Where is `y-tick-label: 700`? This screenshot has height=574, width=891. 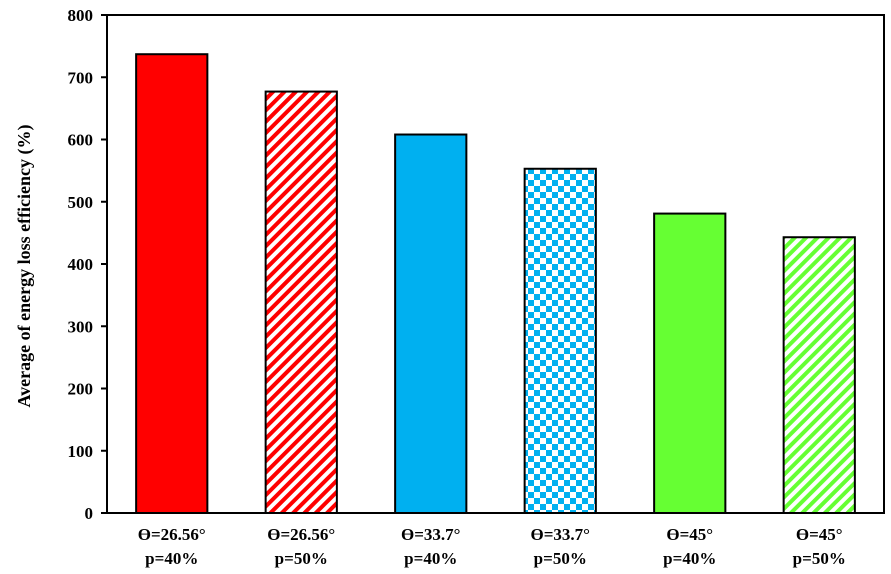 y-tick-label: 700 is located at coordinates (81, 77).